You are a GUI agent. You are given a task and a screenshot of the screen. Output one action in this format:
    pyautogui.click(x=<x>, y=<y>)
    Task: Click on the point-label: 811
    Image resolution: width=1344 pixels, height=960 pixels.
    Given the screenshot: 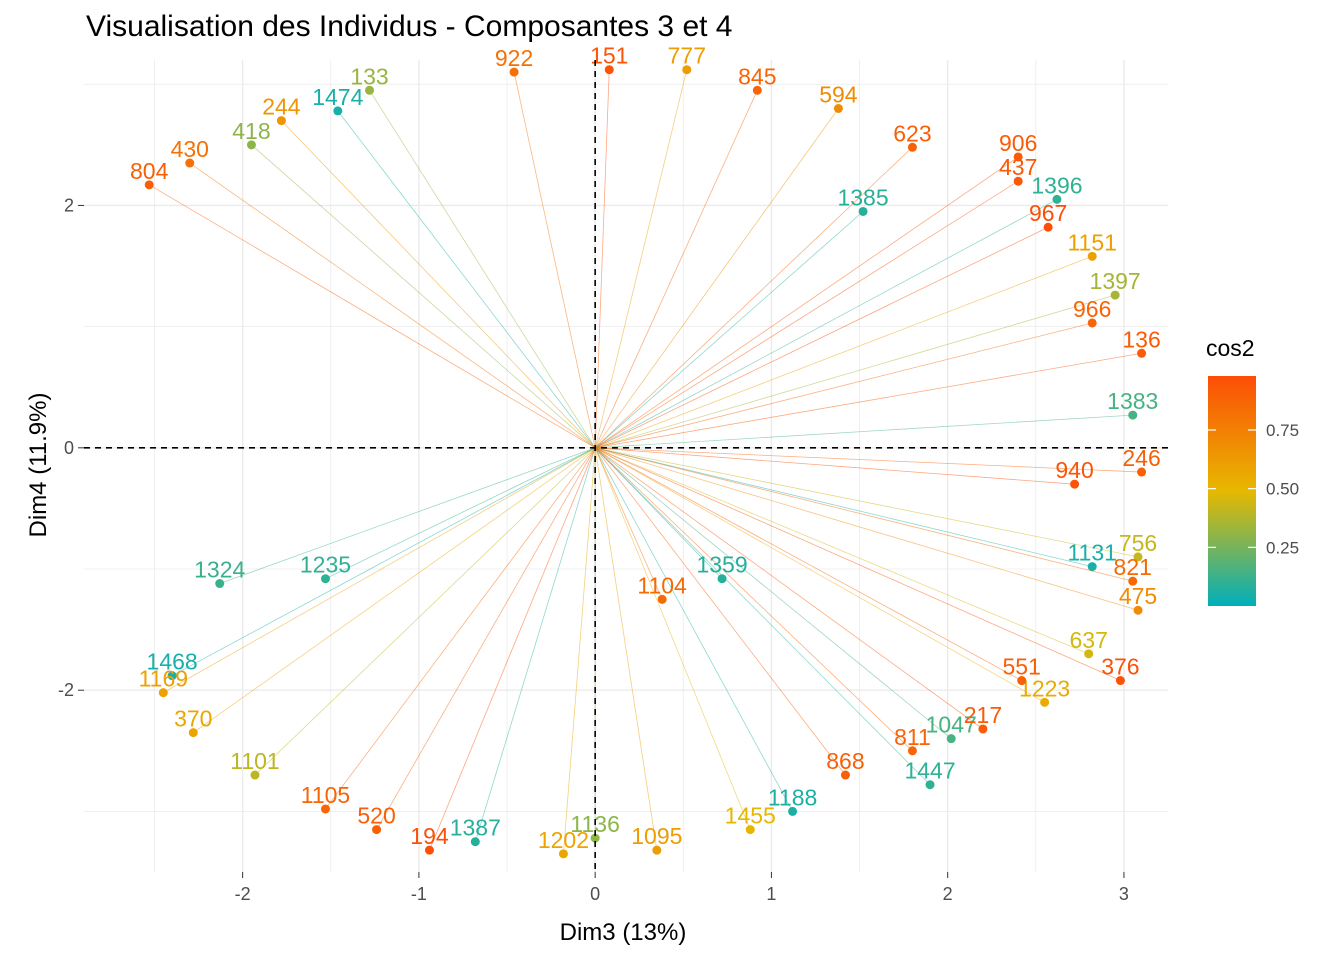 What is the action you would take?
    pyautogui.click(x=912, y=737)
    